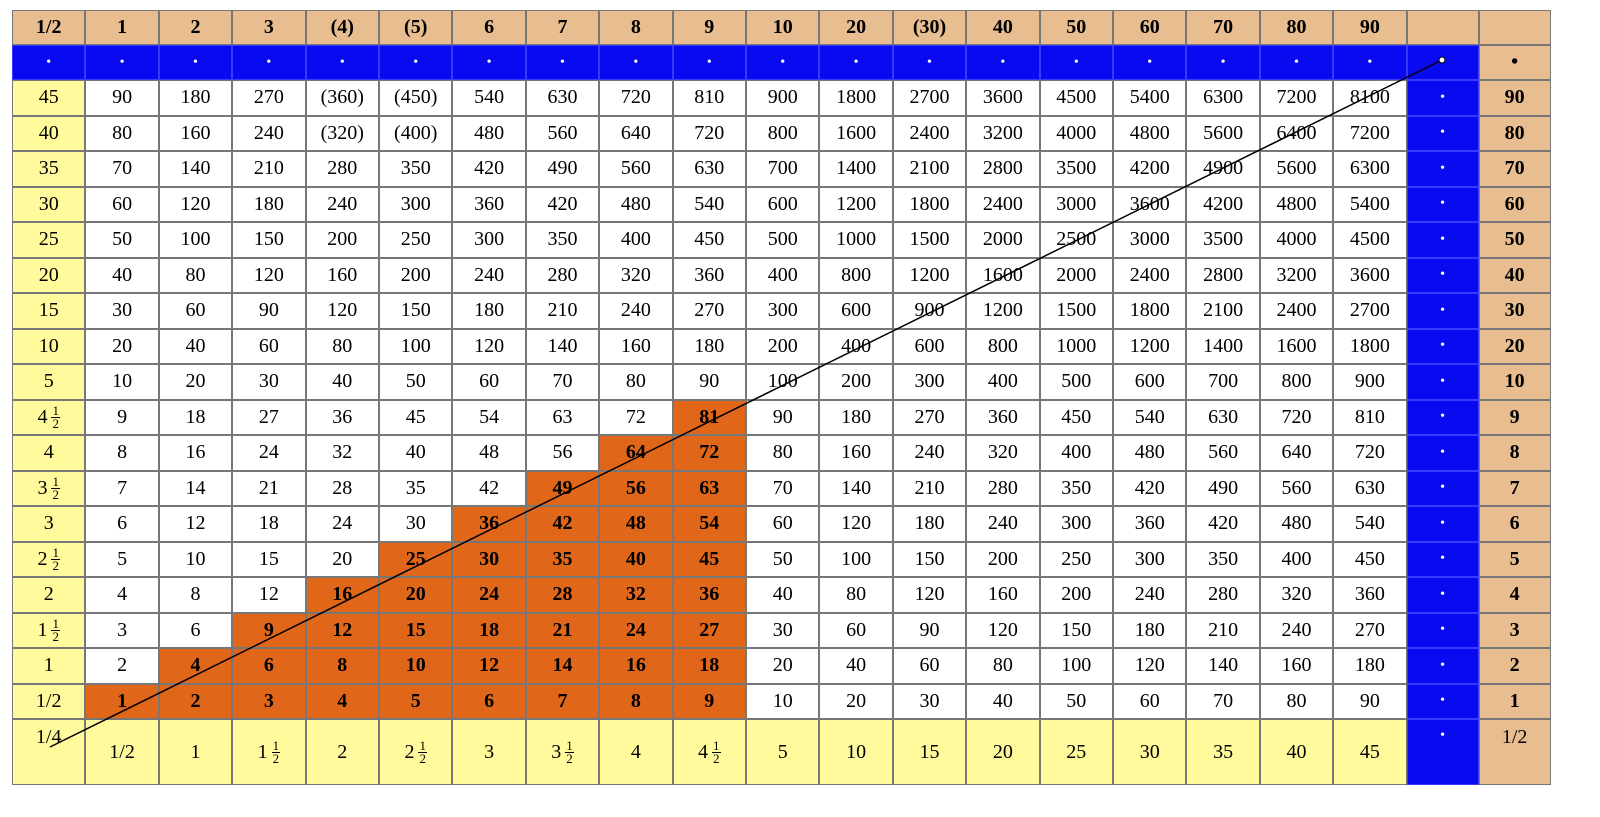 The height and width of the screenshot is (817, 1600). Describe the element at coordinates (1223, 311) in the screenshot. I see `product-cell: 2100` at that location.